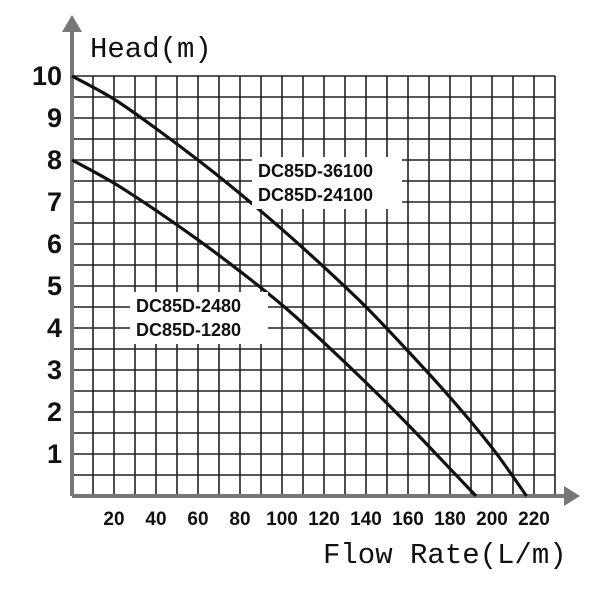 This screenshot has height=591, width=592. I want to click on x-tick-label: 60, so click(197, 519).